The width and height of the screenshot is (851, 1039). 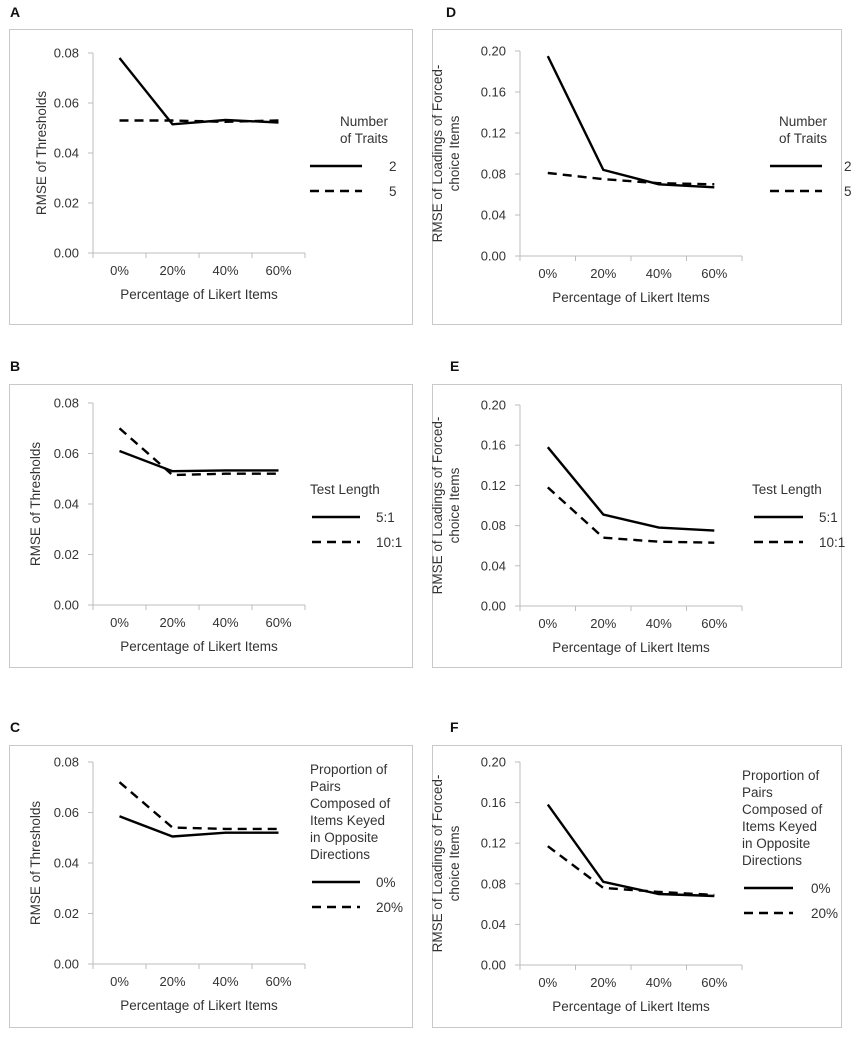 What do you see at coordinates (757, 792) in the screenshot?
I see `legend-title: Pairs` at bounding box center [757, 792].